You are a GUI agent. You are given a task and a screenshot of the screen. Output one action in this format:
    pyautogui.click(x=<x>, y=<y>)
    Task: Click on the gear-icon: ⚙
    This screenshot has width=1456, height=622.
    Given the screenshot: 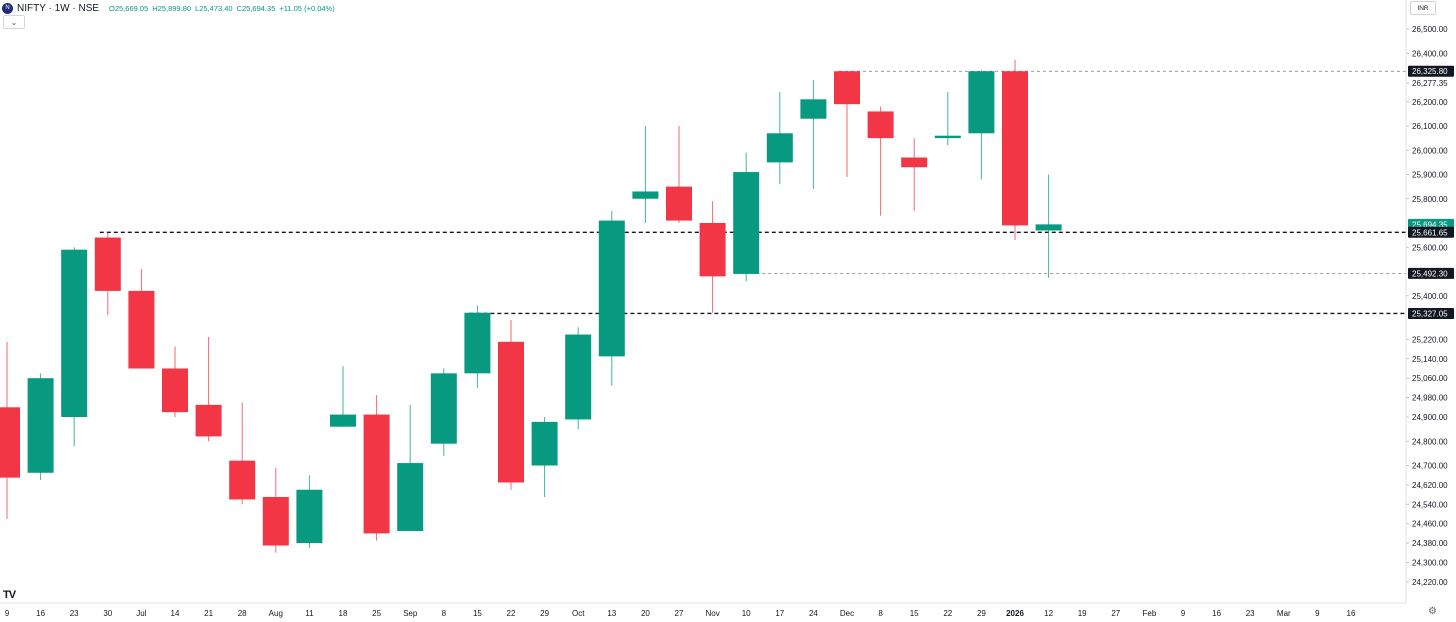 What is the action you would take?
    pyautogui.click(x=1432, y=611)
    